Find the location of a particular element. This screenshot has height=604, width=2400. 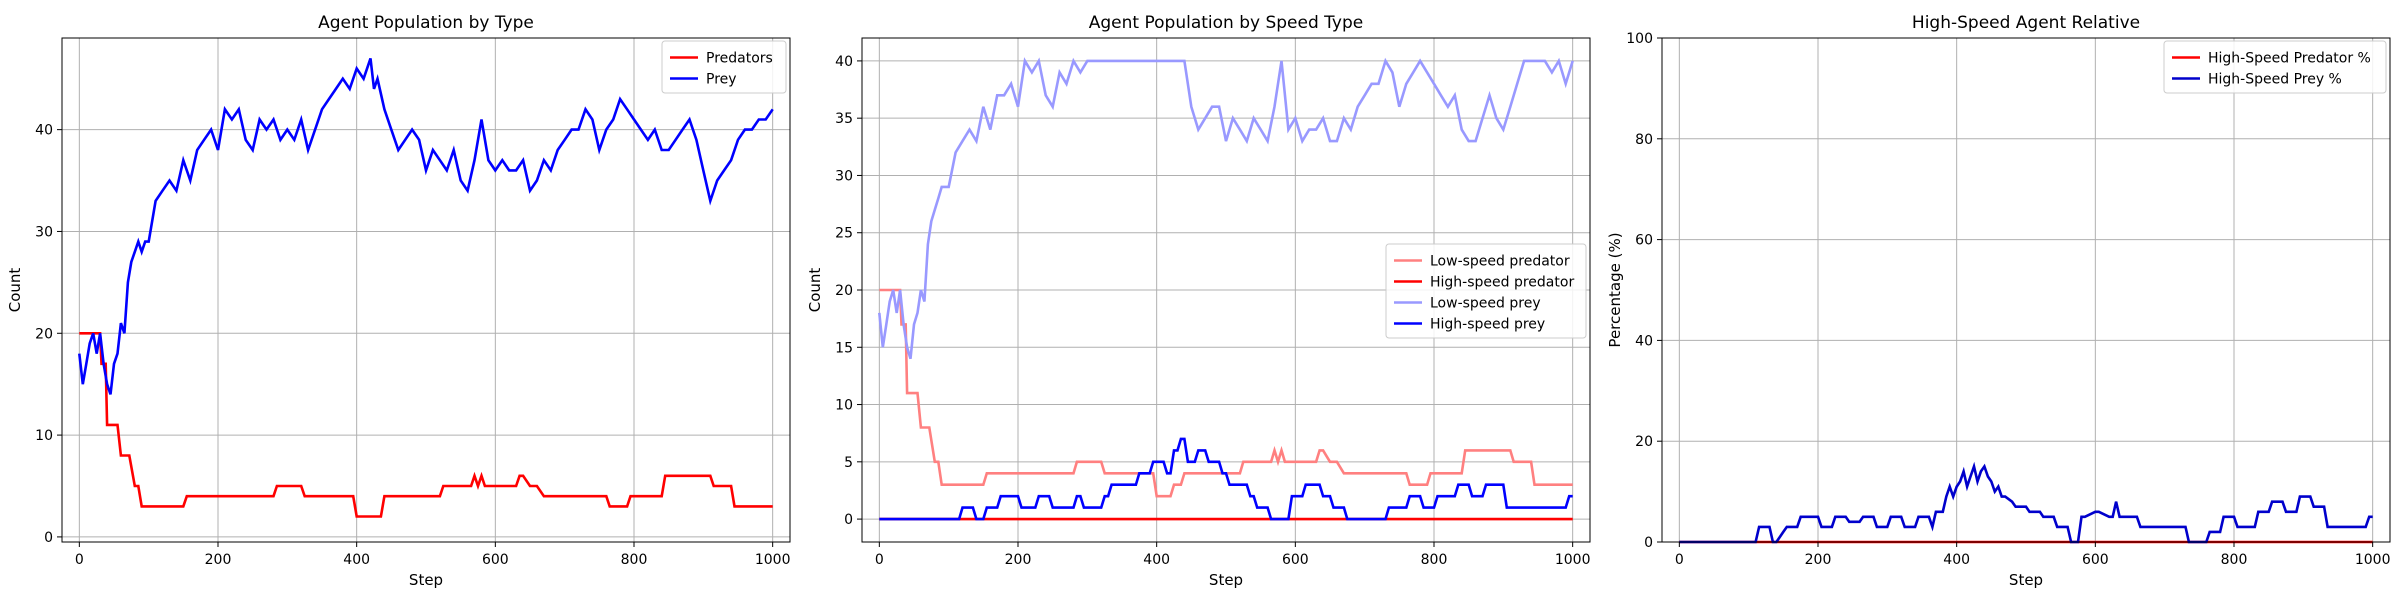

legend-label: Low-speed prey is located at coordinates (1485, 304).